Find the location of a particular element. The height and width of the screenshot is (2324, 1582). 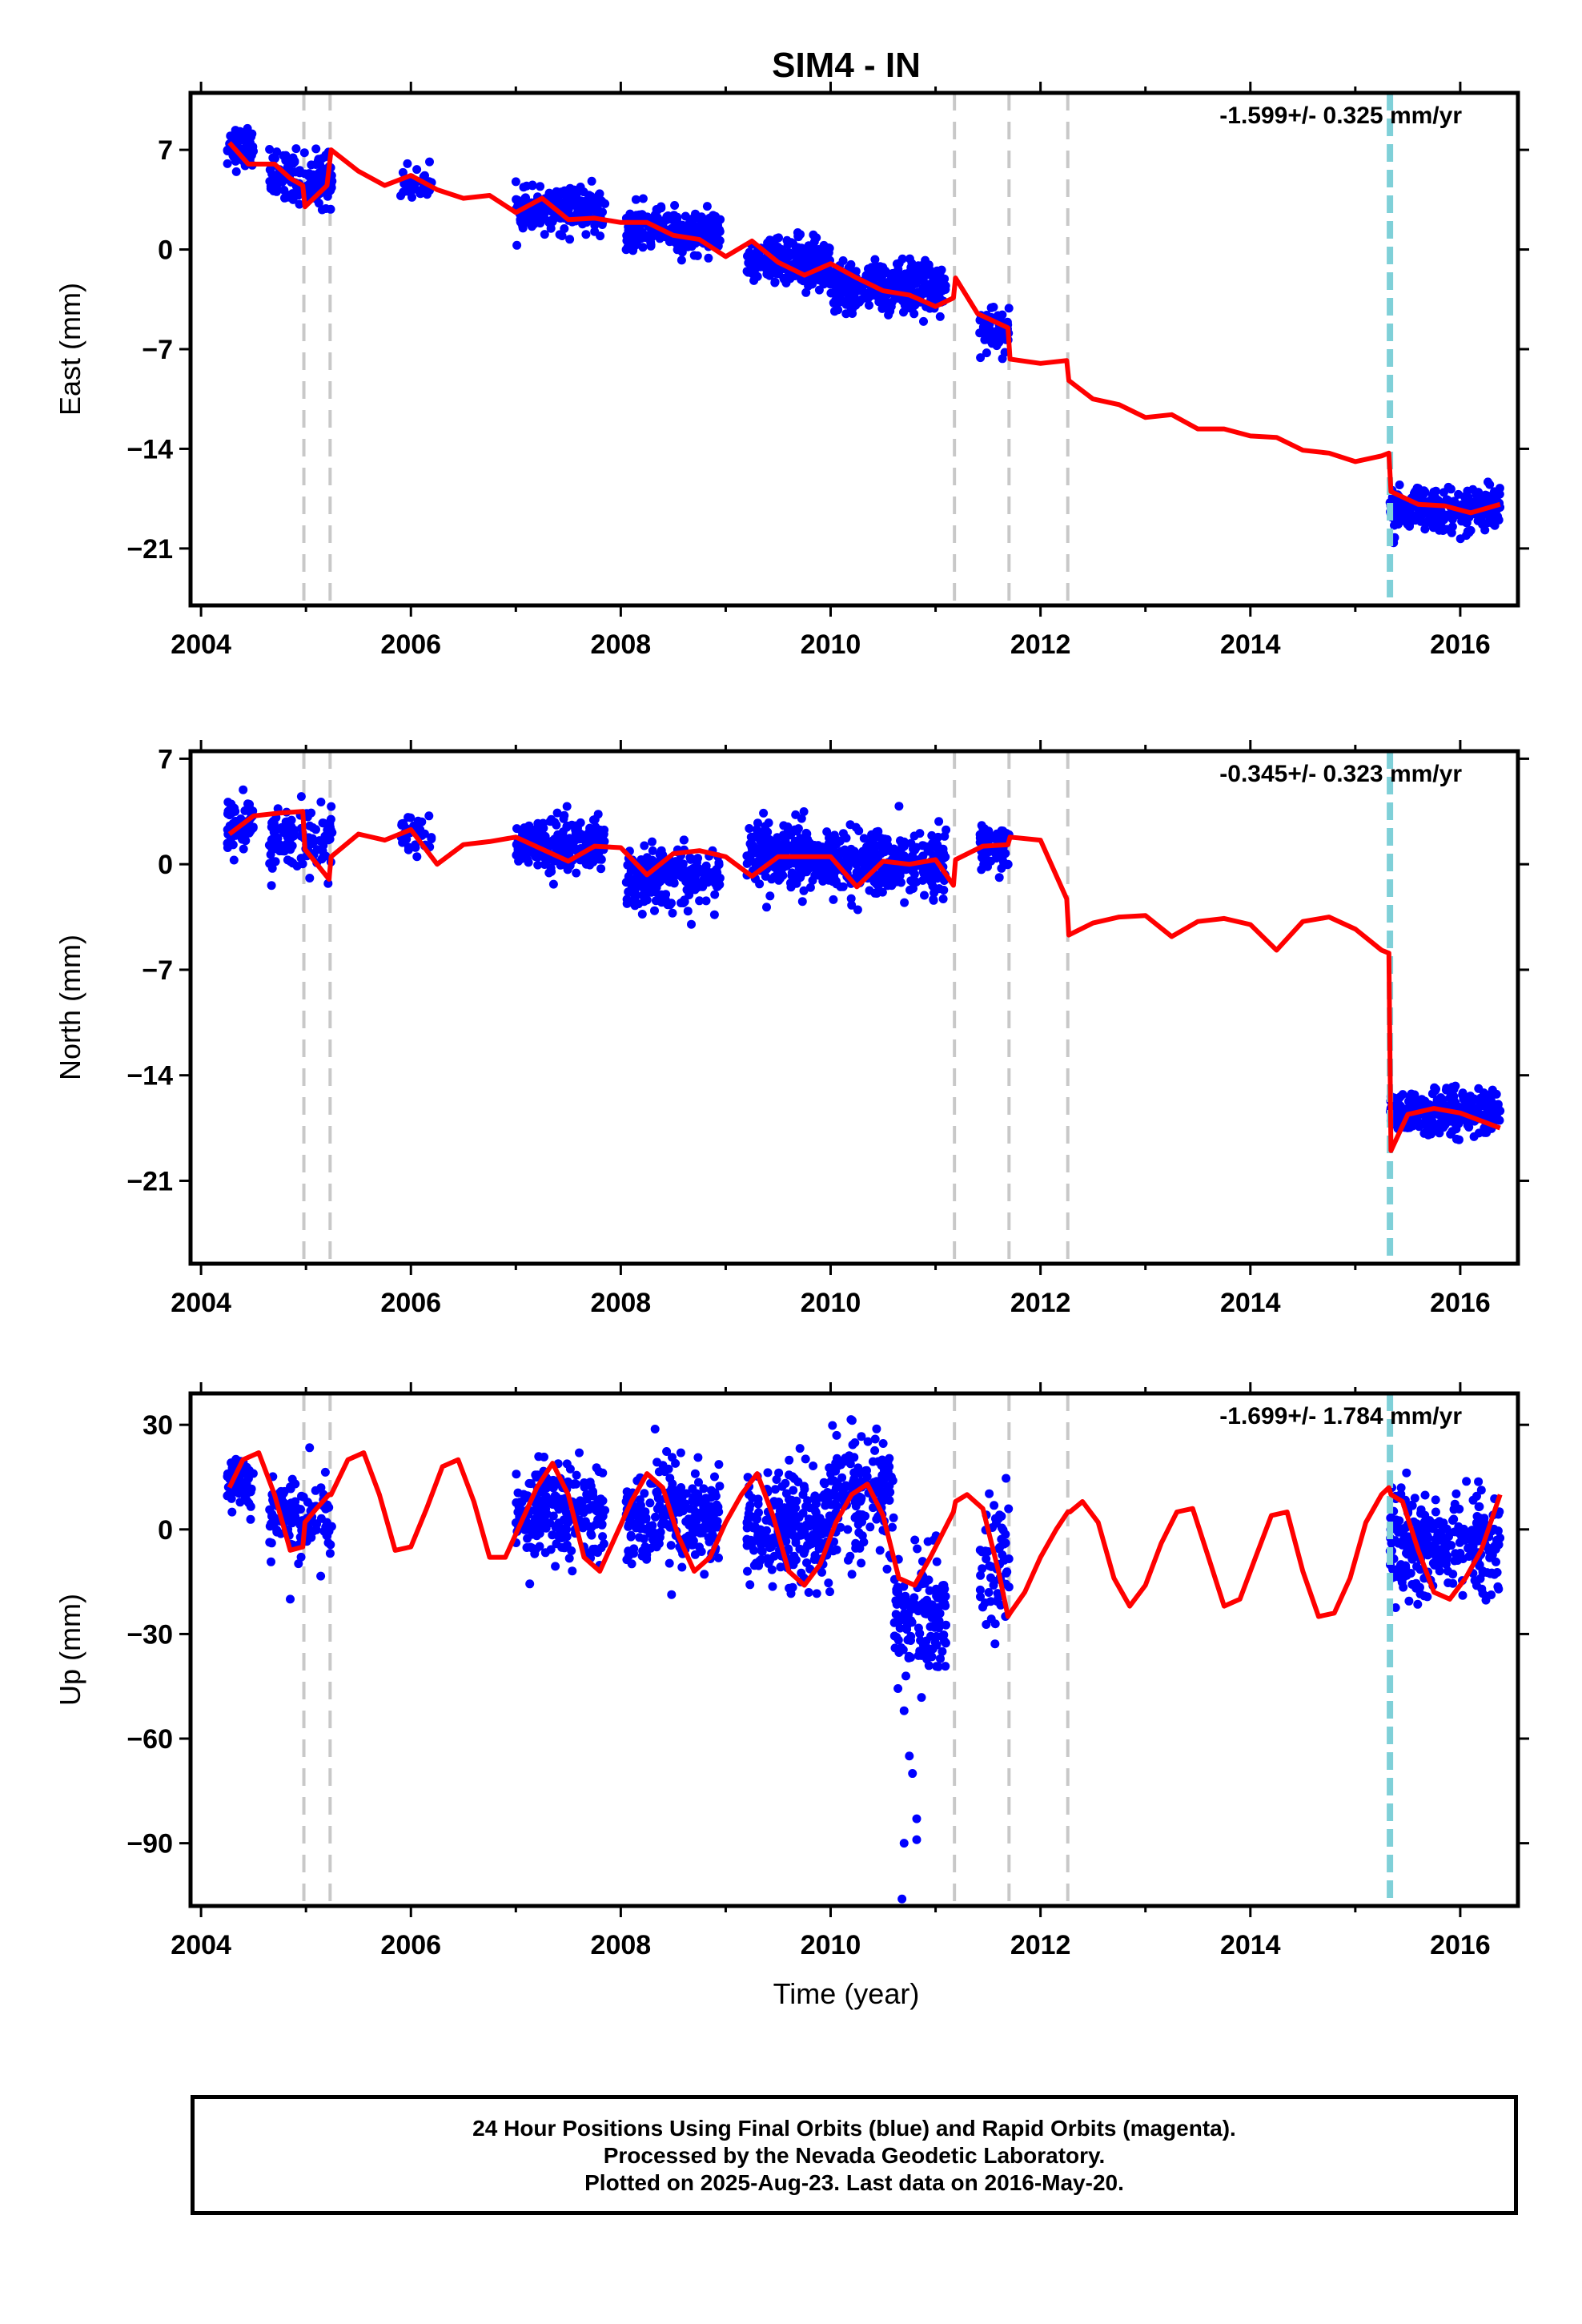

figure-title: SIM4 - IN is located at coordinates (847, 65).